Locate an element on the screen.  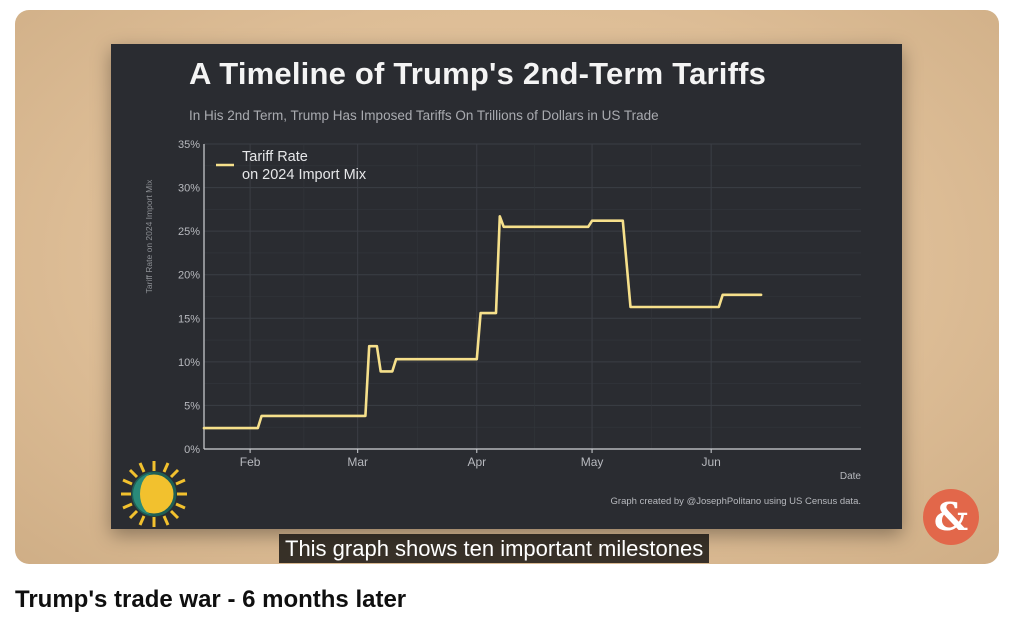
y-tick-label: 30% is located at coordinates (189, 189).